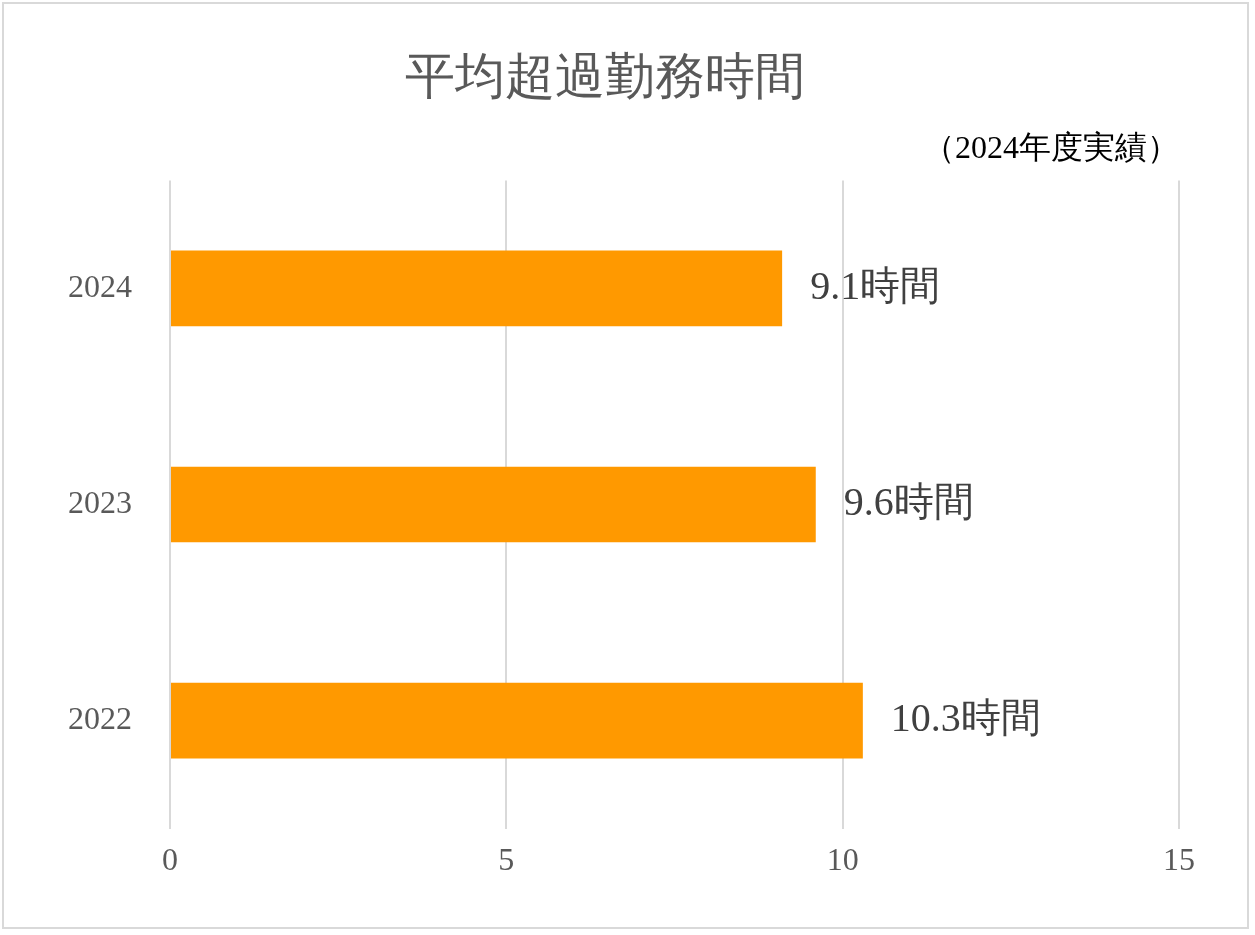 The height and width of the screenshot is (935, 1255). Describe the element at coordinates (100, 285) in the screenshot. I see `y-tick-label: 2024` at that location.